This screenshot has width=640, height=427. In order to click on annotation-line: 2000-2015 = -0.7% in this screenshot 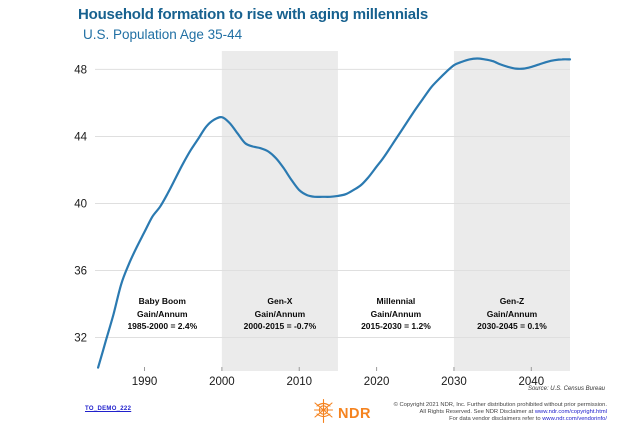, I will do `click(280, 326)`.